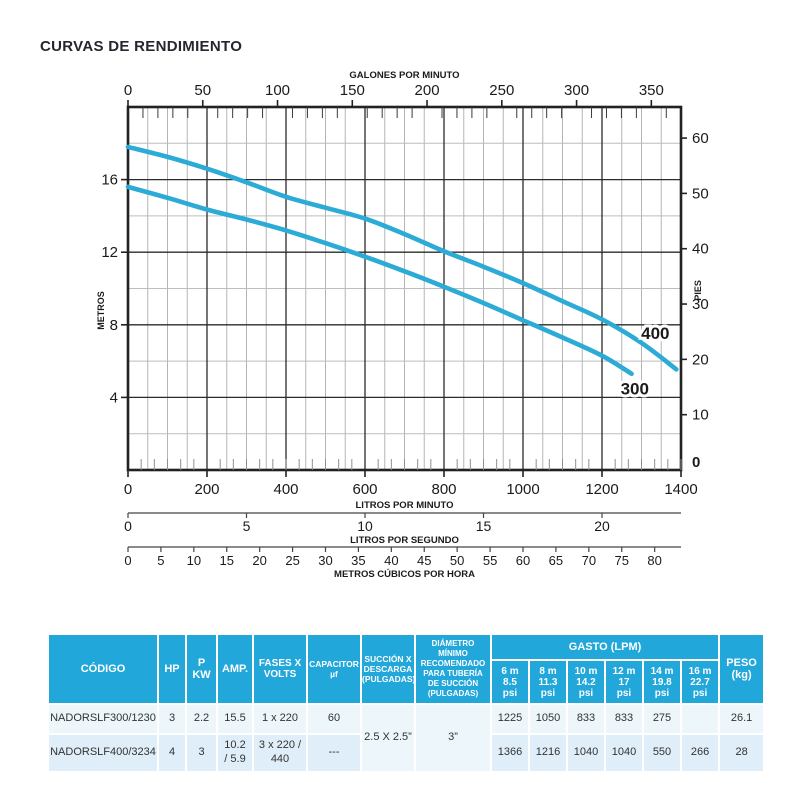 Image resolution: width=800 pixels, height=800 pixels. What do you see at coordinates (114, 325) in the screenshot?
I see `svg-text: 8` at bounding box center [114, 325].